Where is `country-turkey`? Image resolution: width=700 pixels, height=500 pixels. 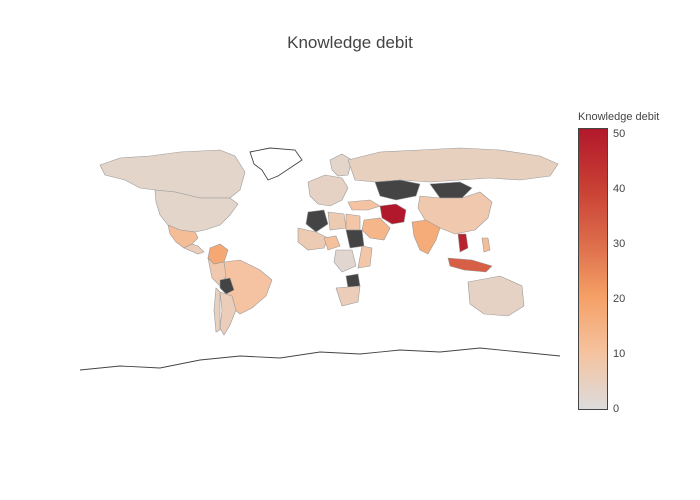
country-turkey is located at coordinates (364, 205).